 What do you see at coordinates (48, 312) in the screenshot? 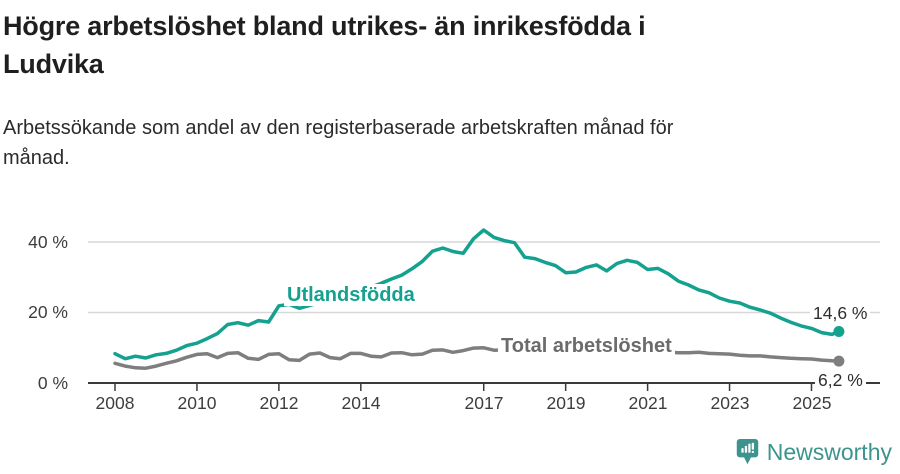
I see `y-tick-label-20: 20 %` at bounding box center [48, 312].